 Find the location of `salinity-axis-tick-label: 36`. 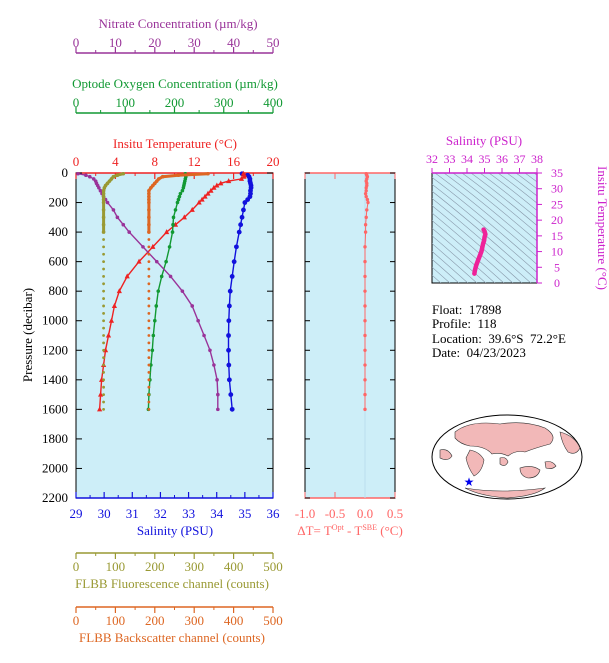

salinity-axis-tick-label: 36 is located at coordinates (274, 513).